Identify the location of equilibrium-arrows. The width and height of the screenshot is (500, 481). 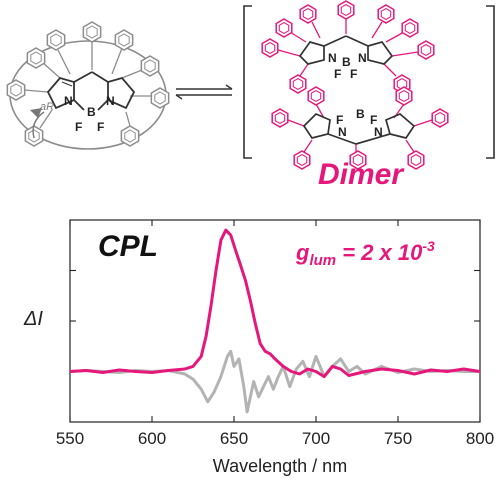
(204, 92).